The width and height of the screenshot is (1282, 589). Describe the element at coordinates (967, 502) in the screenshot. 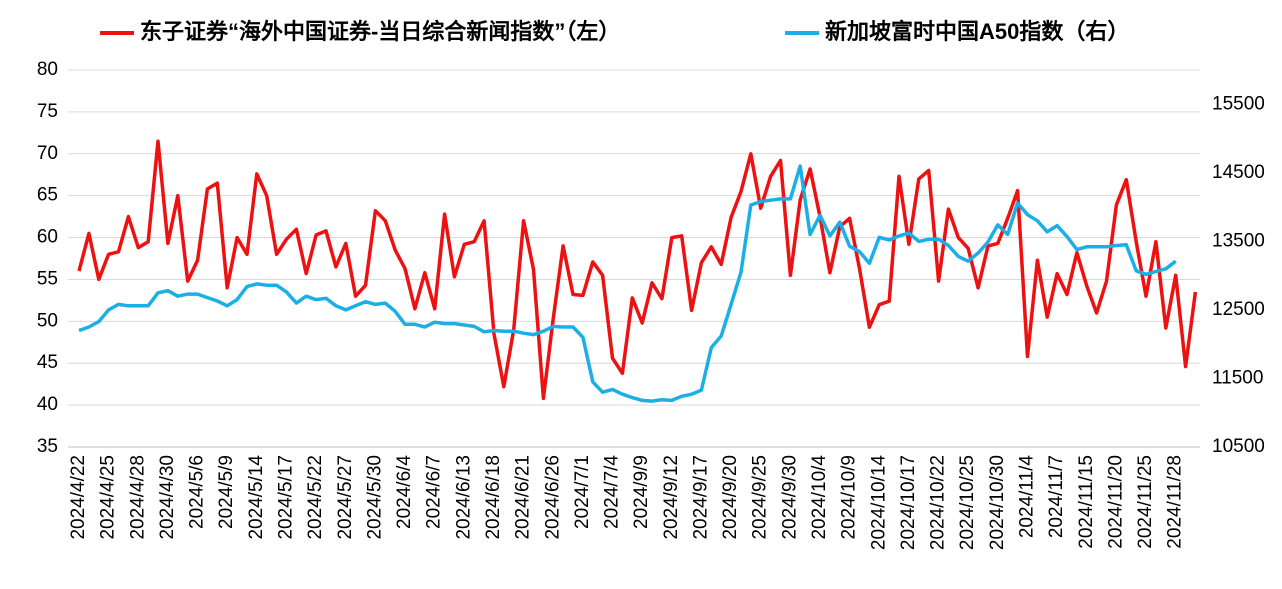

I see `x-tick-label: 2024/10/25` at that location.